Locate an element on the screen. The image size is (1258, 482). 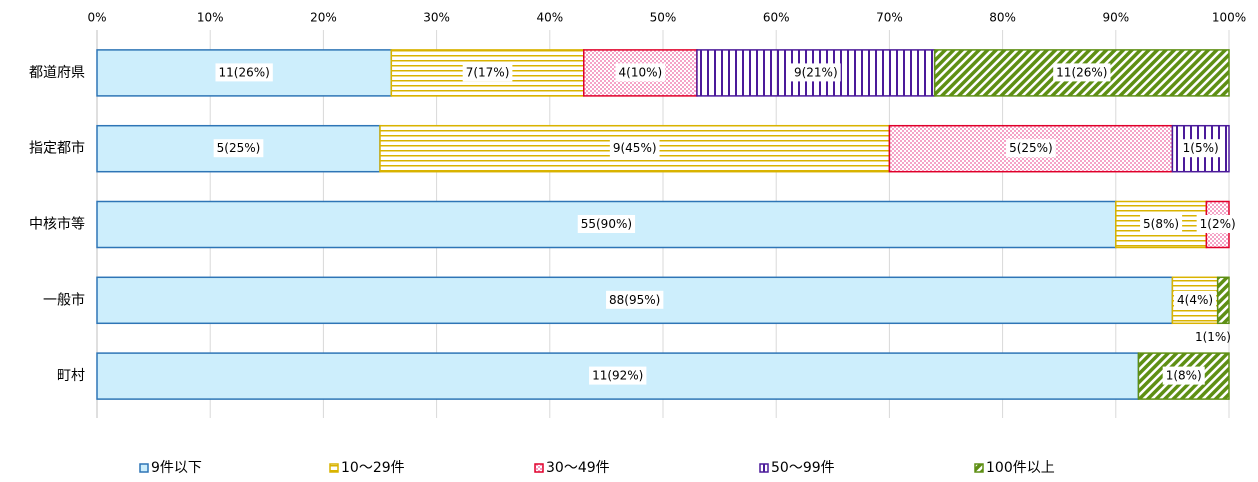
x-tick-label: 10% is located at coordinates (210, 18).